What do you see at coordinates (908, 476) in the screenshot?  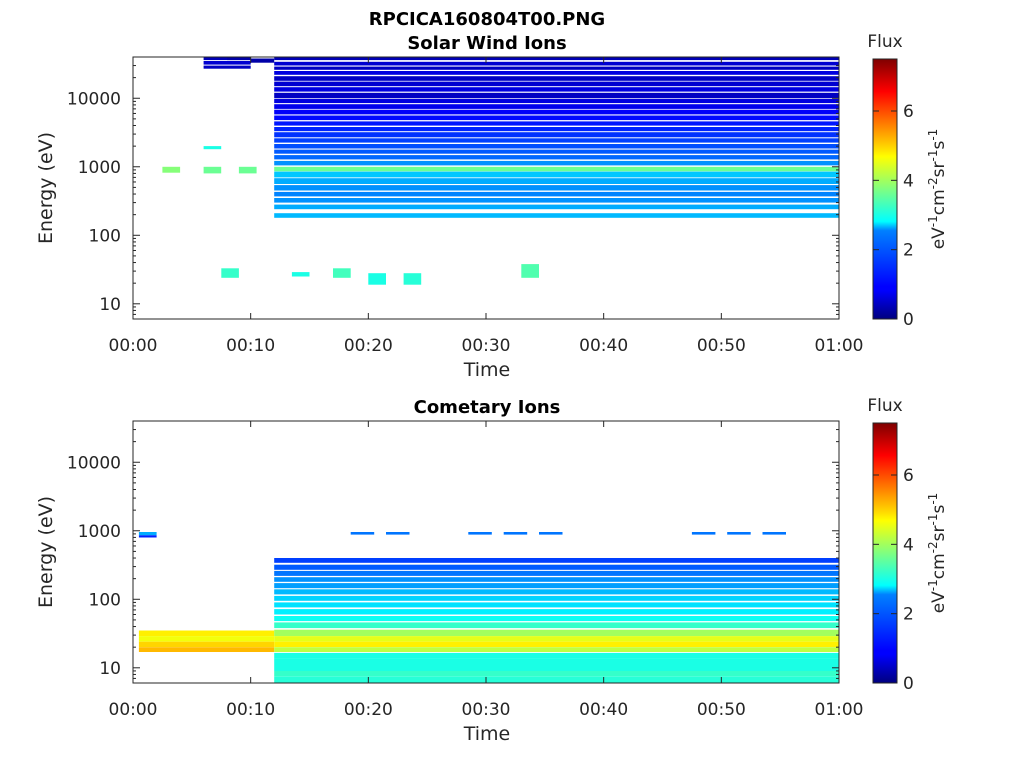 I see `colorbar-tick-label: 6` at bounding box center [908, 476].